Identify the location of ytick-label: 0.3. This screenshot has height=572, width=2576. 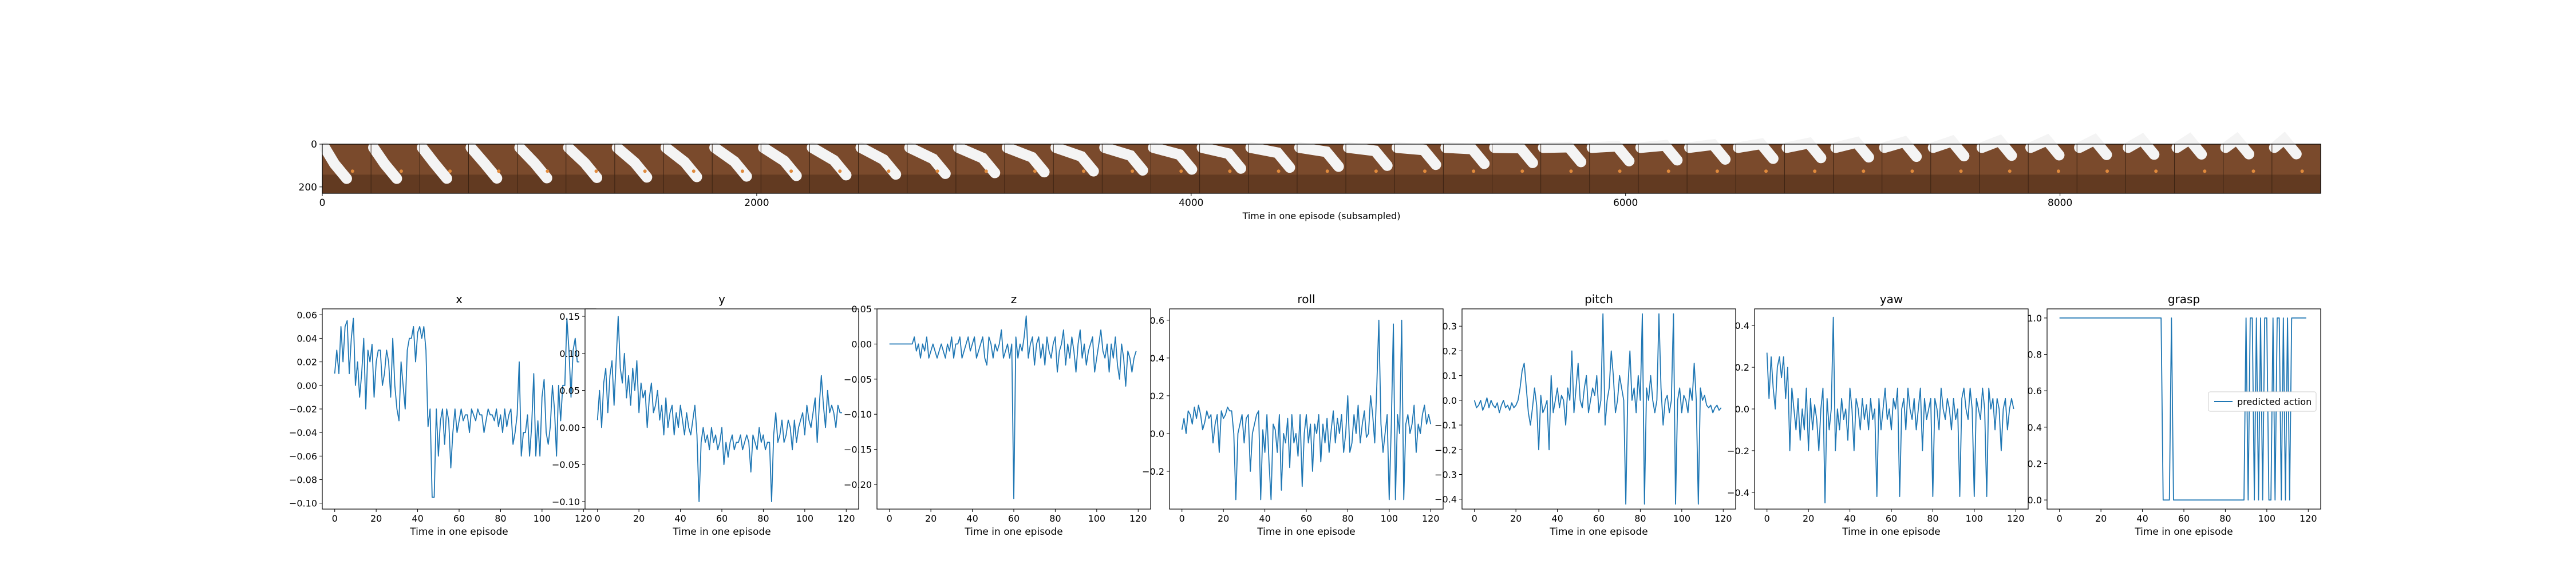
(1450, 326).